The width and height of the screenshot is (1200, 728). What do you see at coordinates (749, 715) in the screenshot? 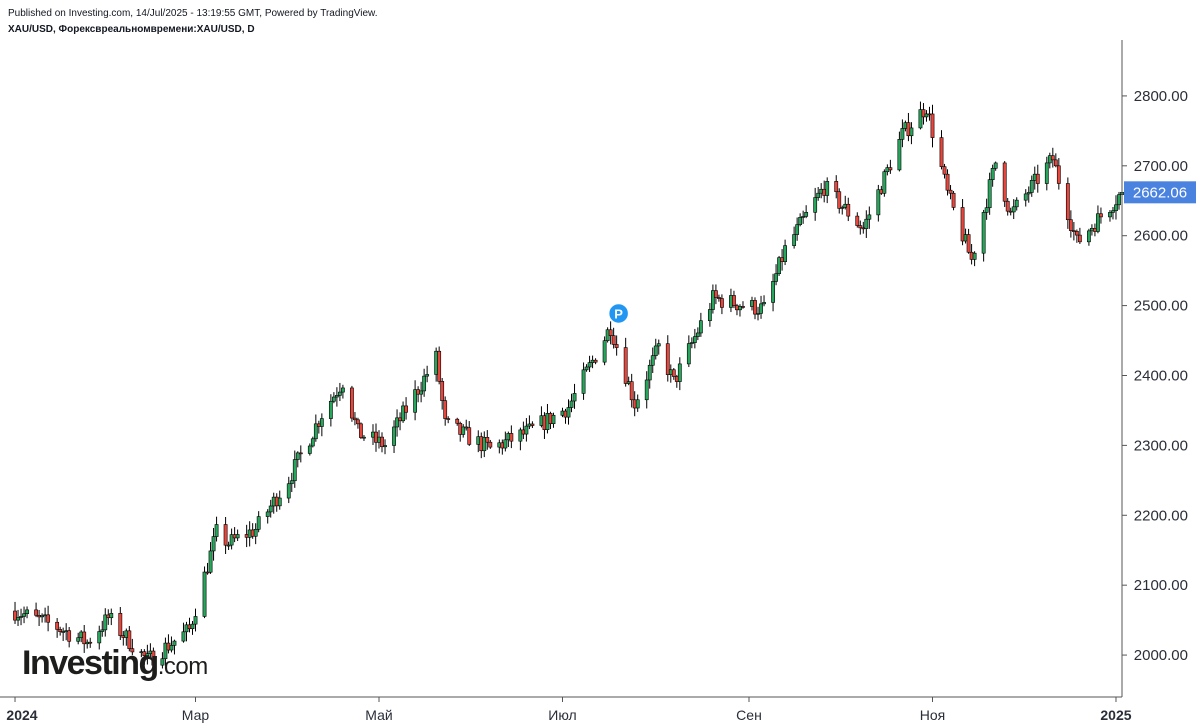
I see `x-tick-label: Сен` at bounding box center [749, 715].